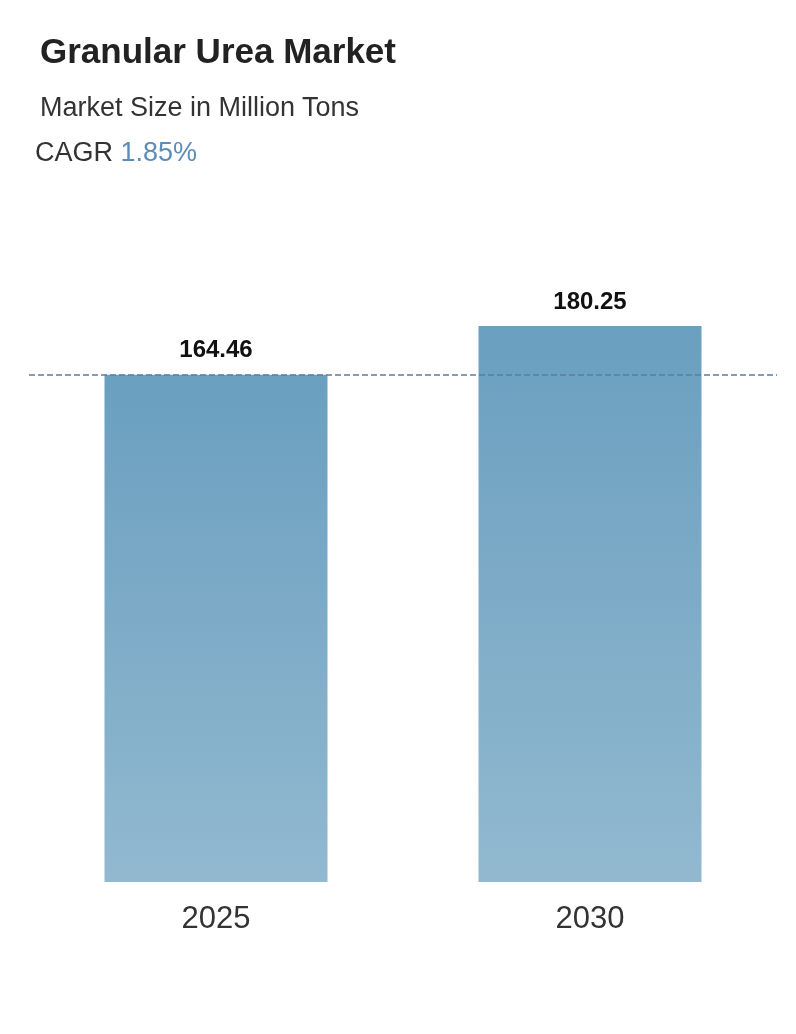  I want to click on data-label: 180.25, so click(590, 300).